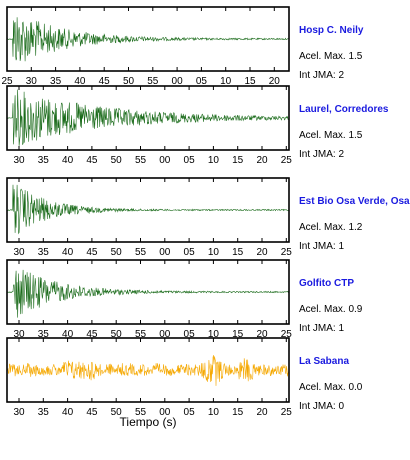 The height and width of the screenshot is (460, 410). What do you see at coordinates (331, 387) in the screenshot?
I see `max-acceleration-label: Acel. Max. 0.0` at bounding box center [331, 387].